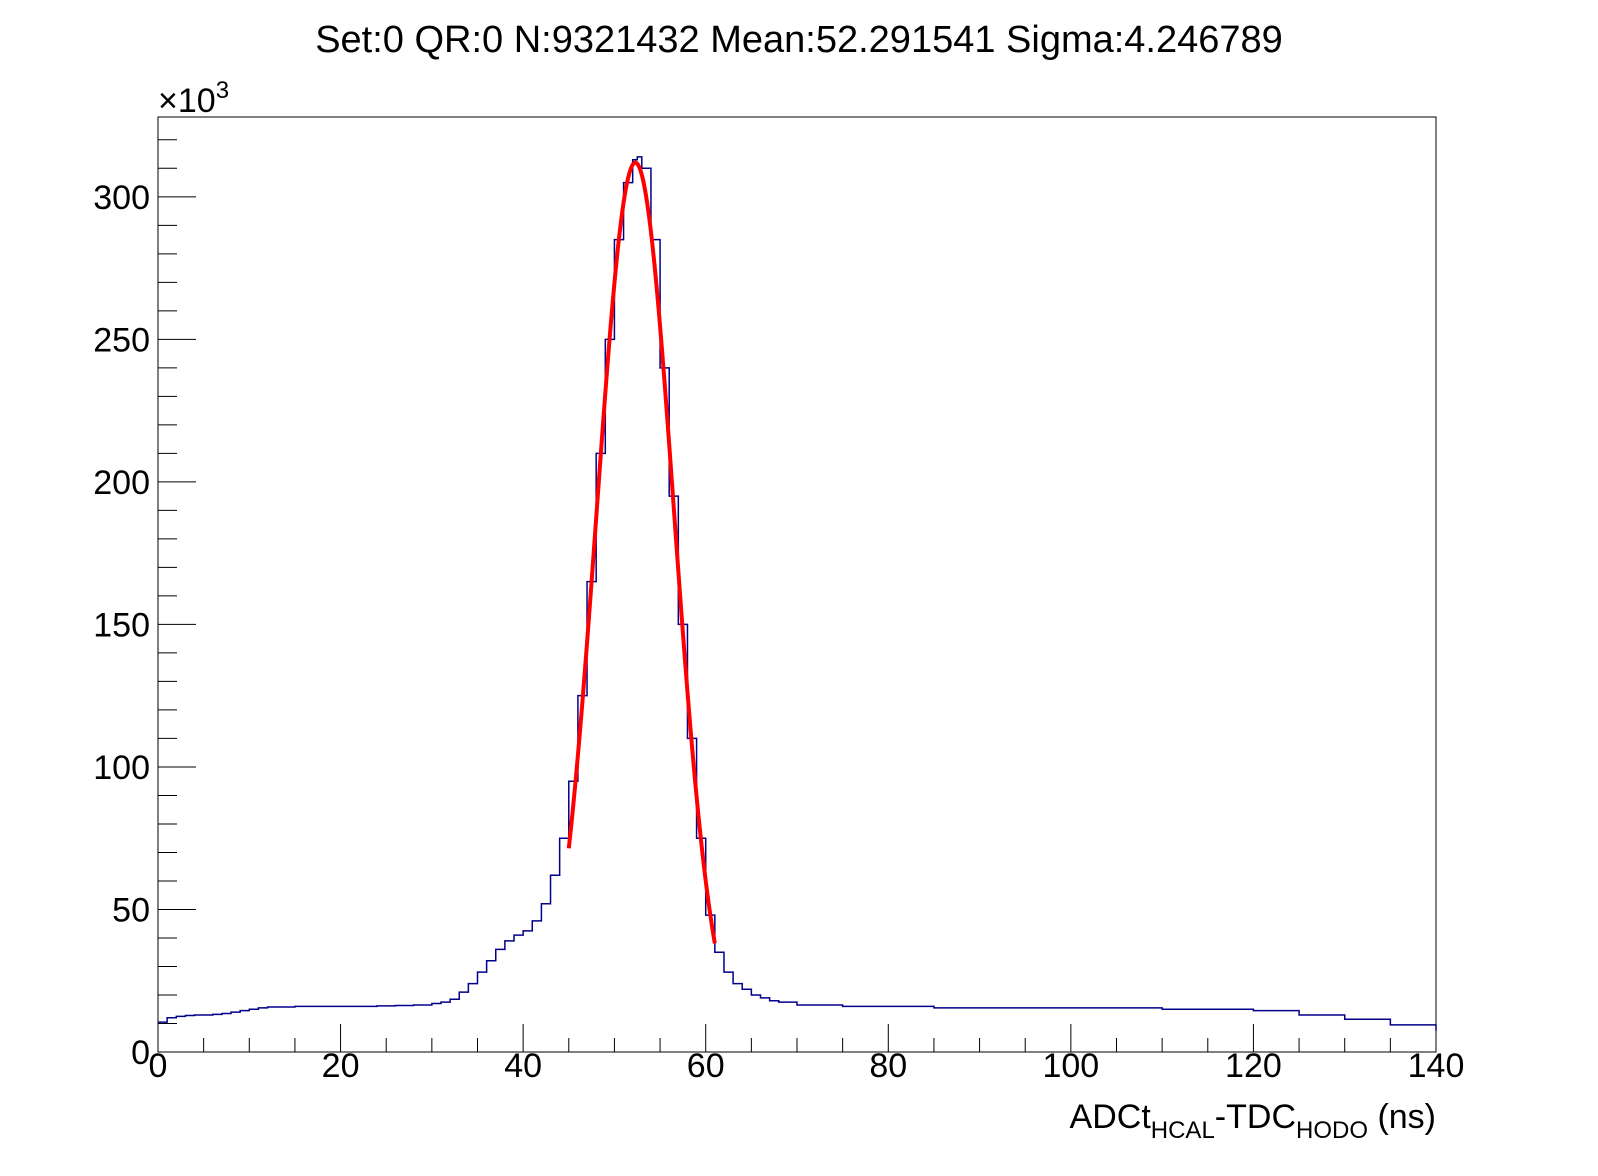 The width and height of the screenshot is (1598, 1176). Describe the element at coordinates (222, 90) in the screenshot. I see `y-multiplier-exponent: 3` at that location.